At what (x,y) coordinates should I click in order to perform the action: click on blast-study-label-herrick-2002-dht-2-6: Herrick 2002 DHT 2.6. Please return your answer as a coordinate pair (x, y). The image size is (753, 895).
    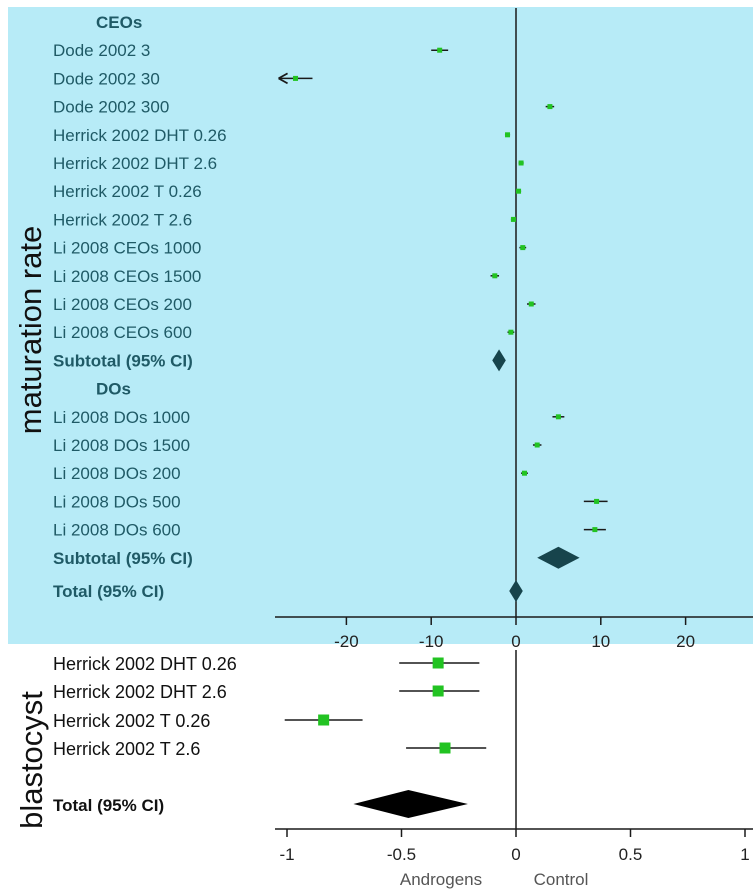
    Looking at the image, I should click on (140, 692).